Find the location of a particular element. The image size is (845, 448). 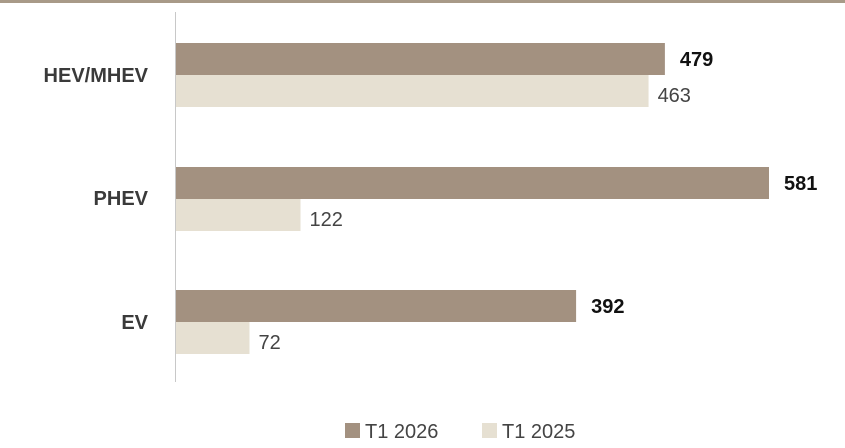

data-label: 392 is located at coordinates (607, 307).